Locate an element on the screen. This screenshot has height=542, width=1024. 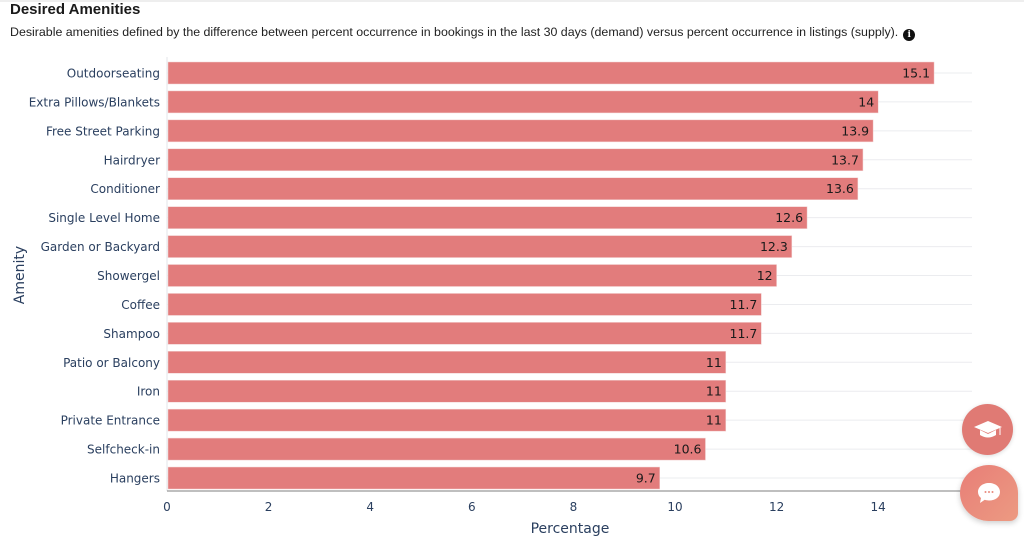
y-tick-label: Single Level Home is located at coordinates (104, 218).